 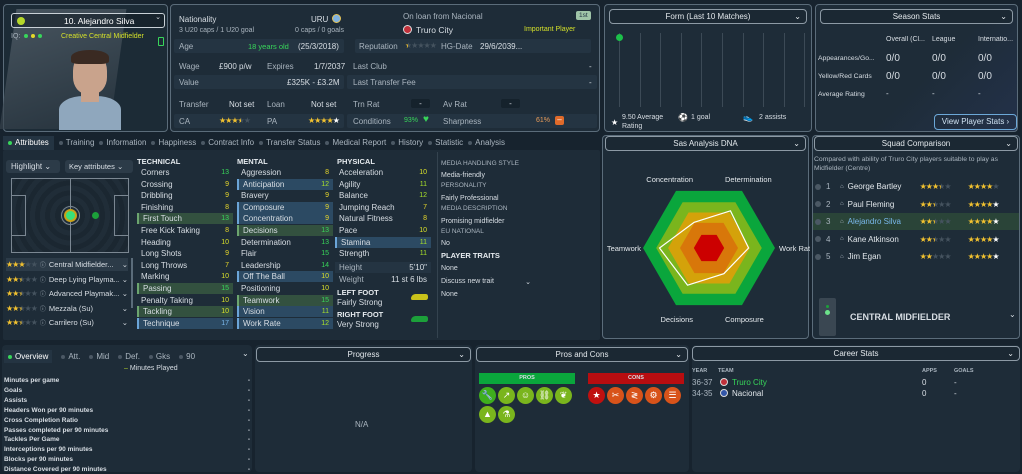 What do you see at coordinates (285, 300) in the screenshot?
I see `attribute-row: Teamwork 15` at bounding box center [285, 300].